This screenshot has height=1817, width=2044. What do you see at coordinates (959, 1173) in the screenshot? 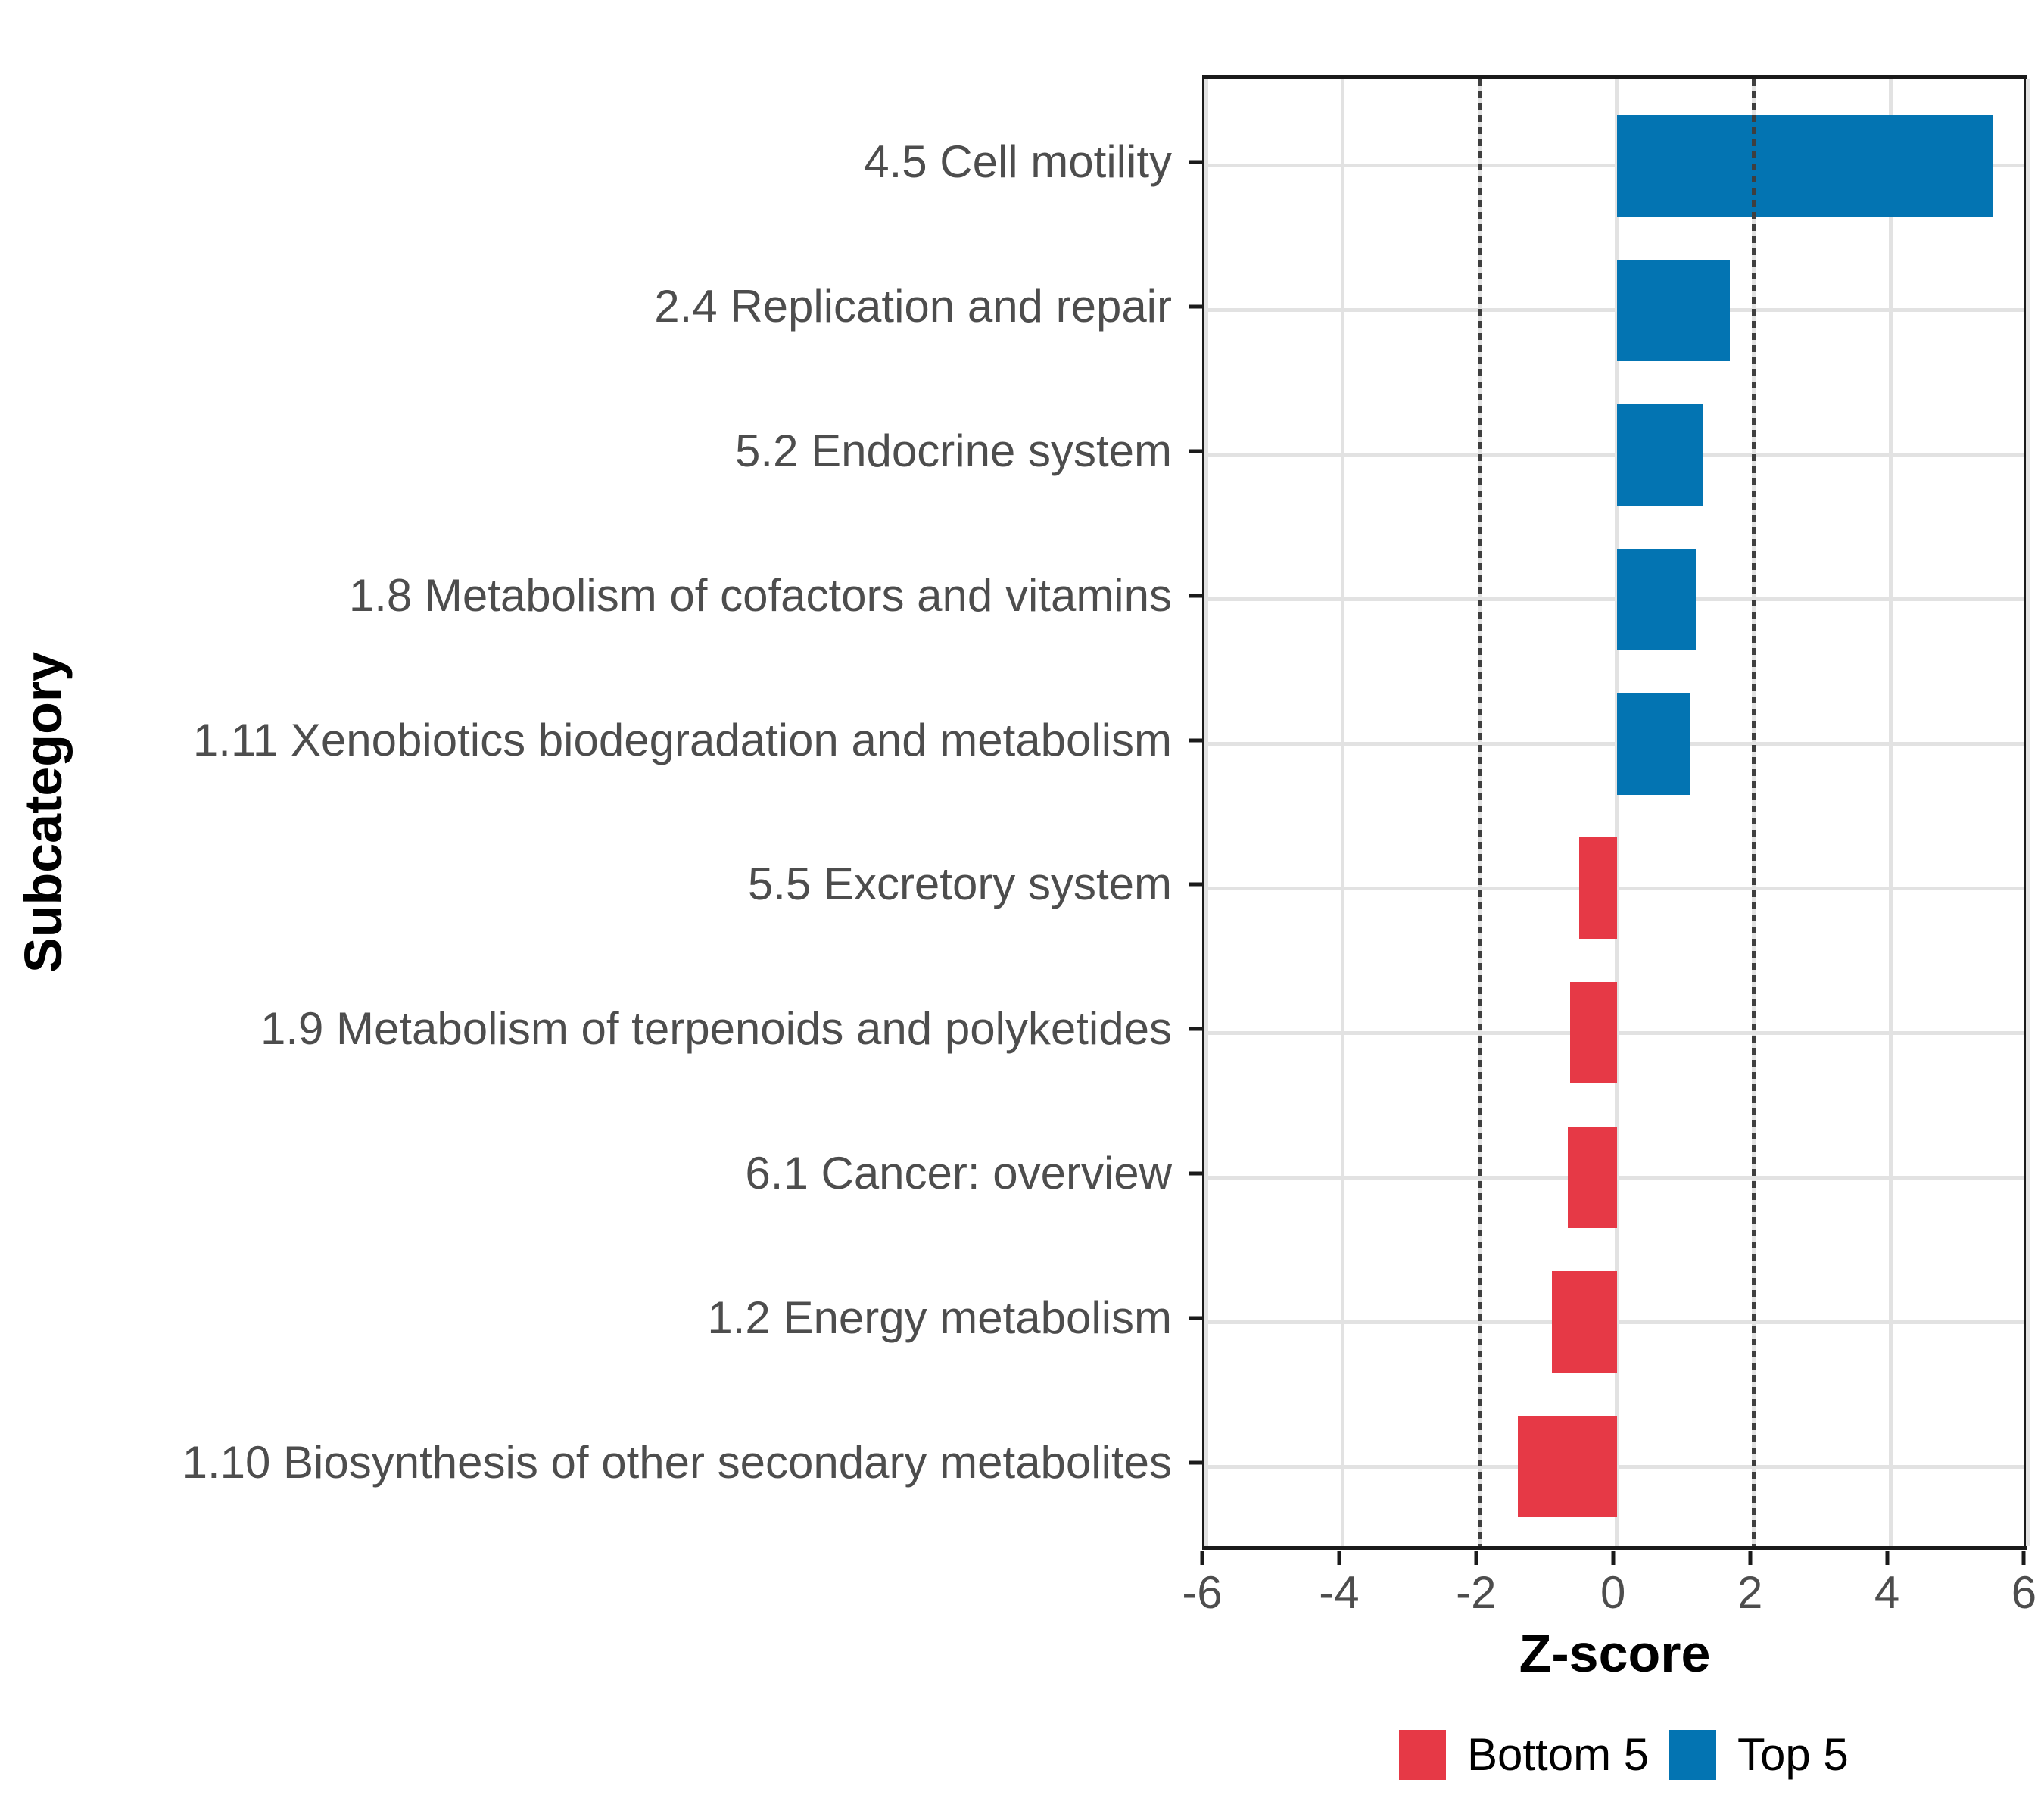
I see `y-tick-label-8: 6.1 Cancer: overview` at bounding box center [959, 1173].